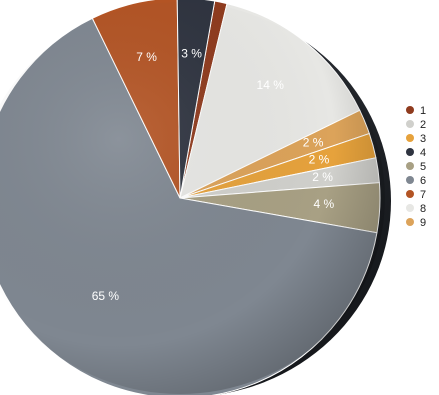 This screenshot has height=395, width=439. I want to click on legend-label-5: 5, so click(423, 167).